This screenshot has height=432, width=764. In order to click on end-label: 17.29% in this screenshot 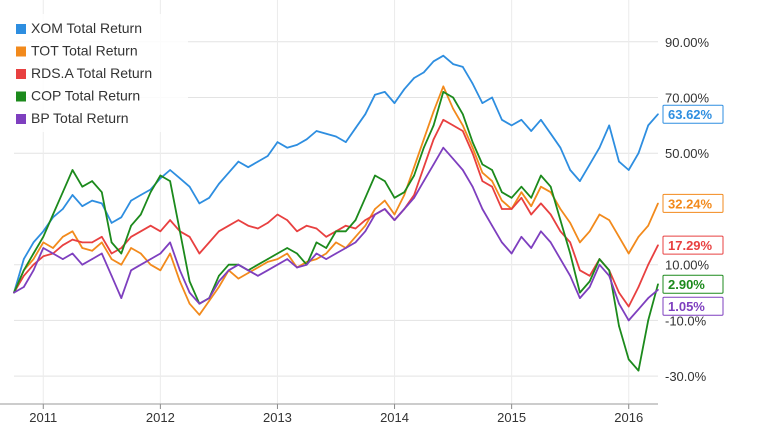, I will do `click(693, 245)`.